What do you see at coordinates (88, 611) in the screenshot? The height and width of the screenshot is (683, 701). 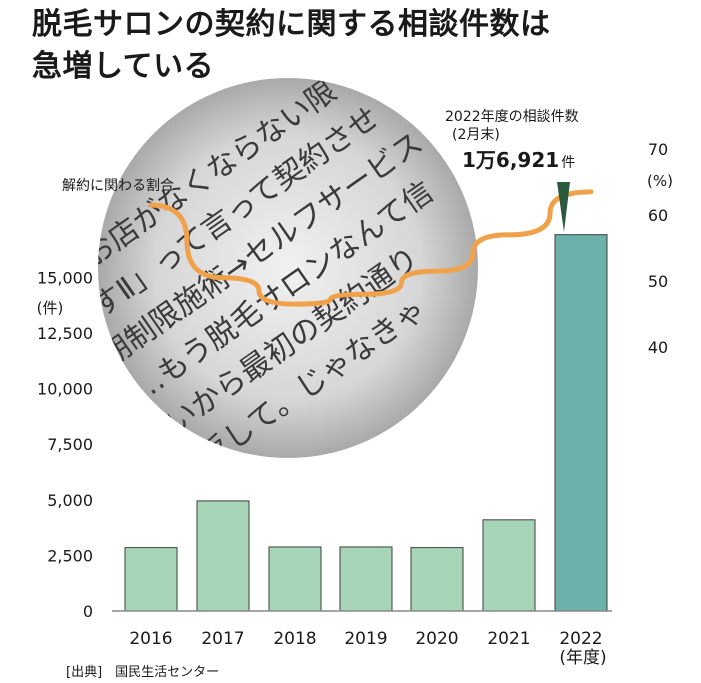 I see `y-left-tick-label: 0` at bounding box center [88, 611].